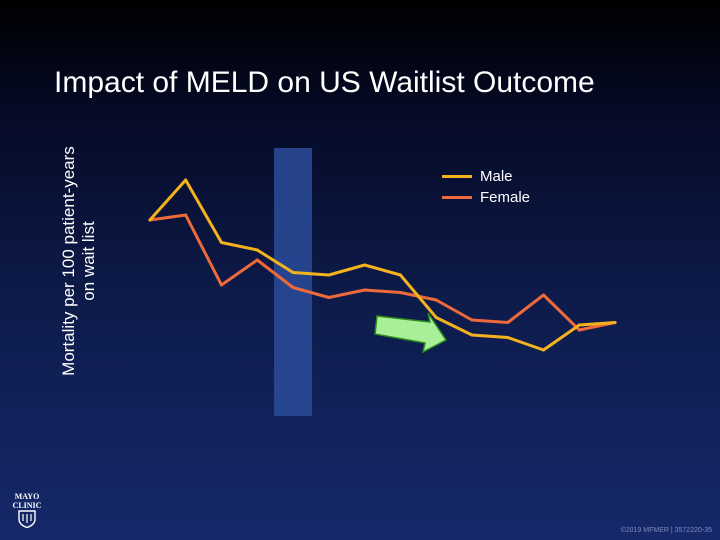 Image resolution: width=720 pixels, height=540 pixels. What do you see at coordinates (27, 519) in the screenshot?
I see `mayo-shield-icon` at bounding box center [27, 519].